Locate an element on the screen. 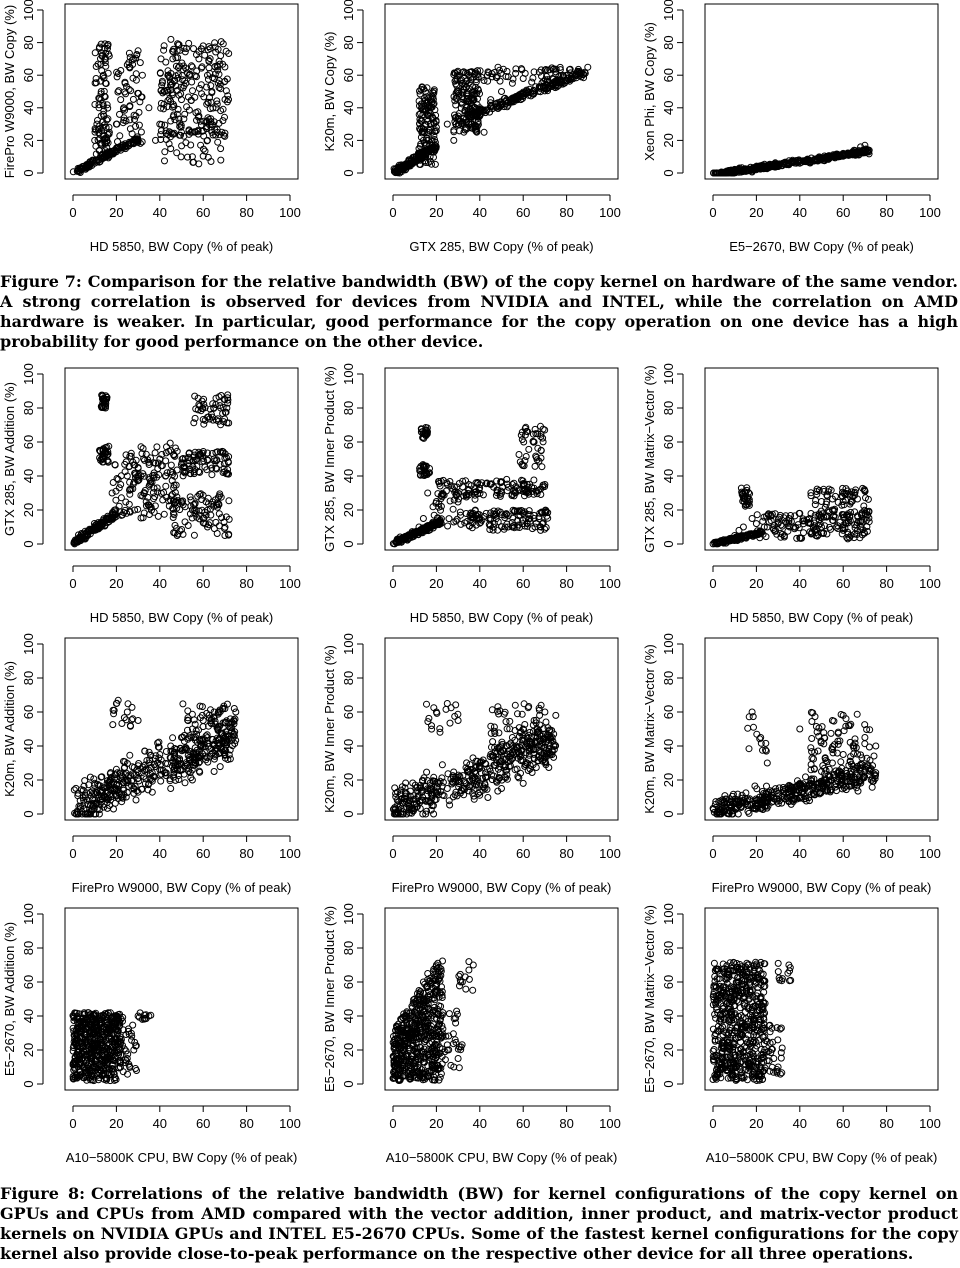 This screenshot has height=1268, width=960. y-tick-label: 0 is located at coordinates (668, 172).